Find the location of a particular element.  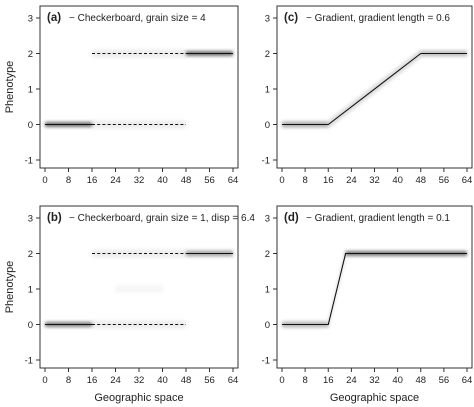

panel-title: (c) is located at coordinates (291, 18).